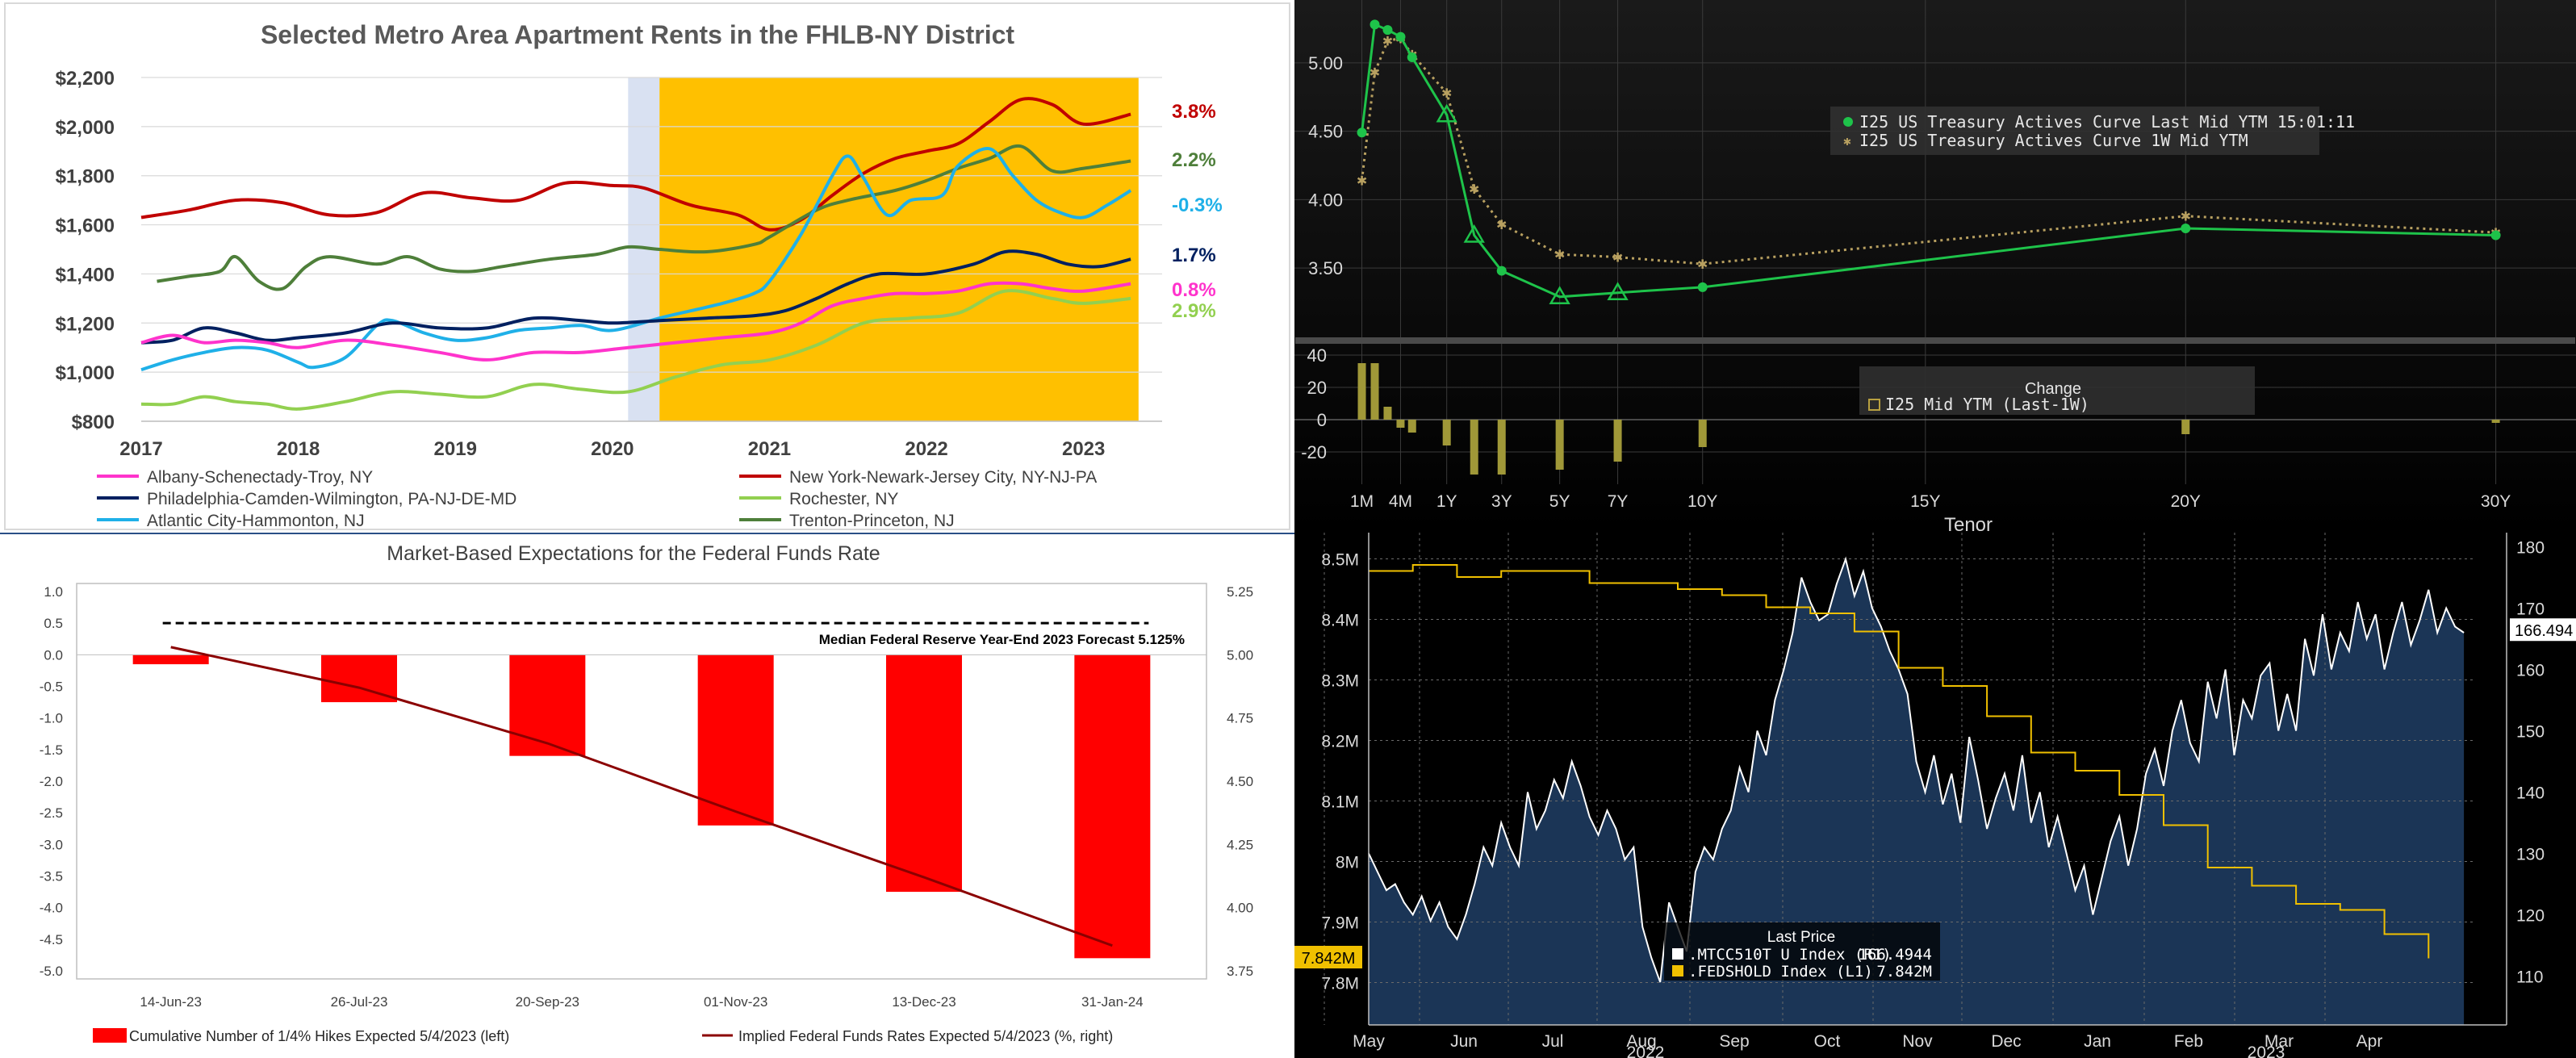  I want to click on x-tick-label: 3Y, so click(1501, 501).